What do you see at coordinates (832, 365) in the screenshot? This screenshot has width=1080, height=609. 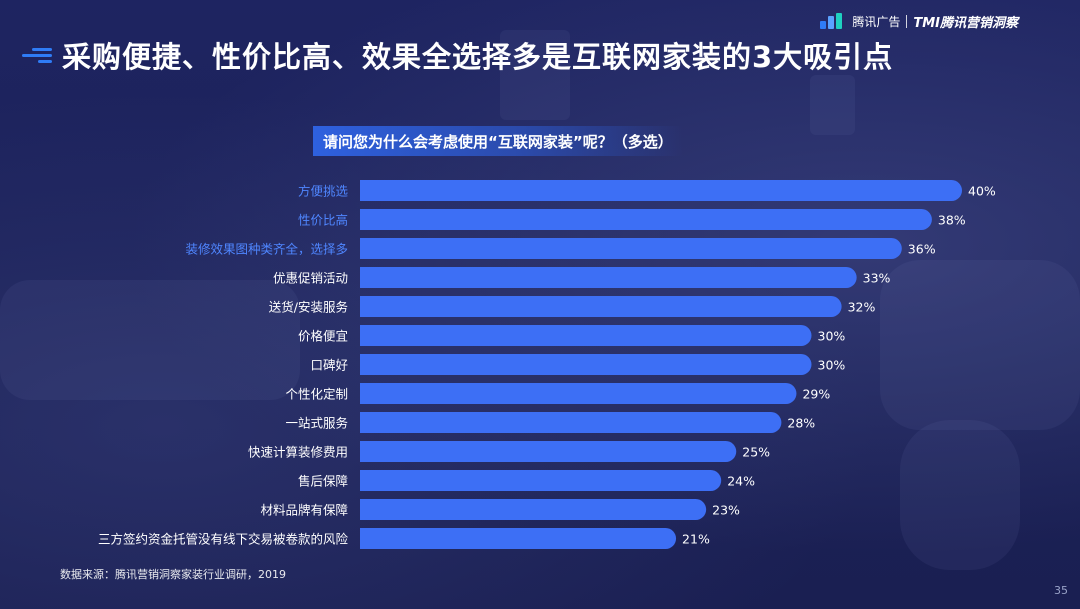 I see `value-label-6: 30%` at bounding box center [832, 365].